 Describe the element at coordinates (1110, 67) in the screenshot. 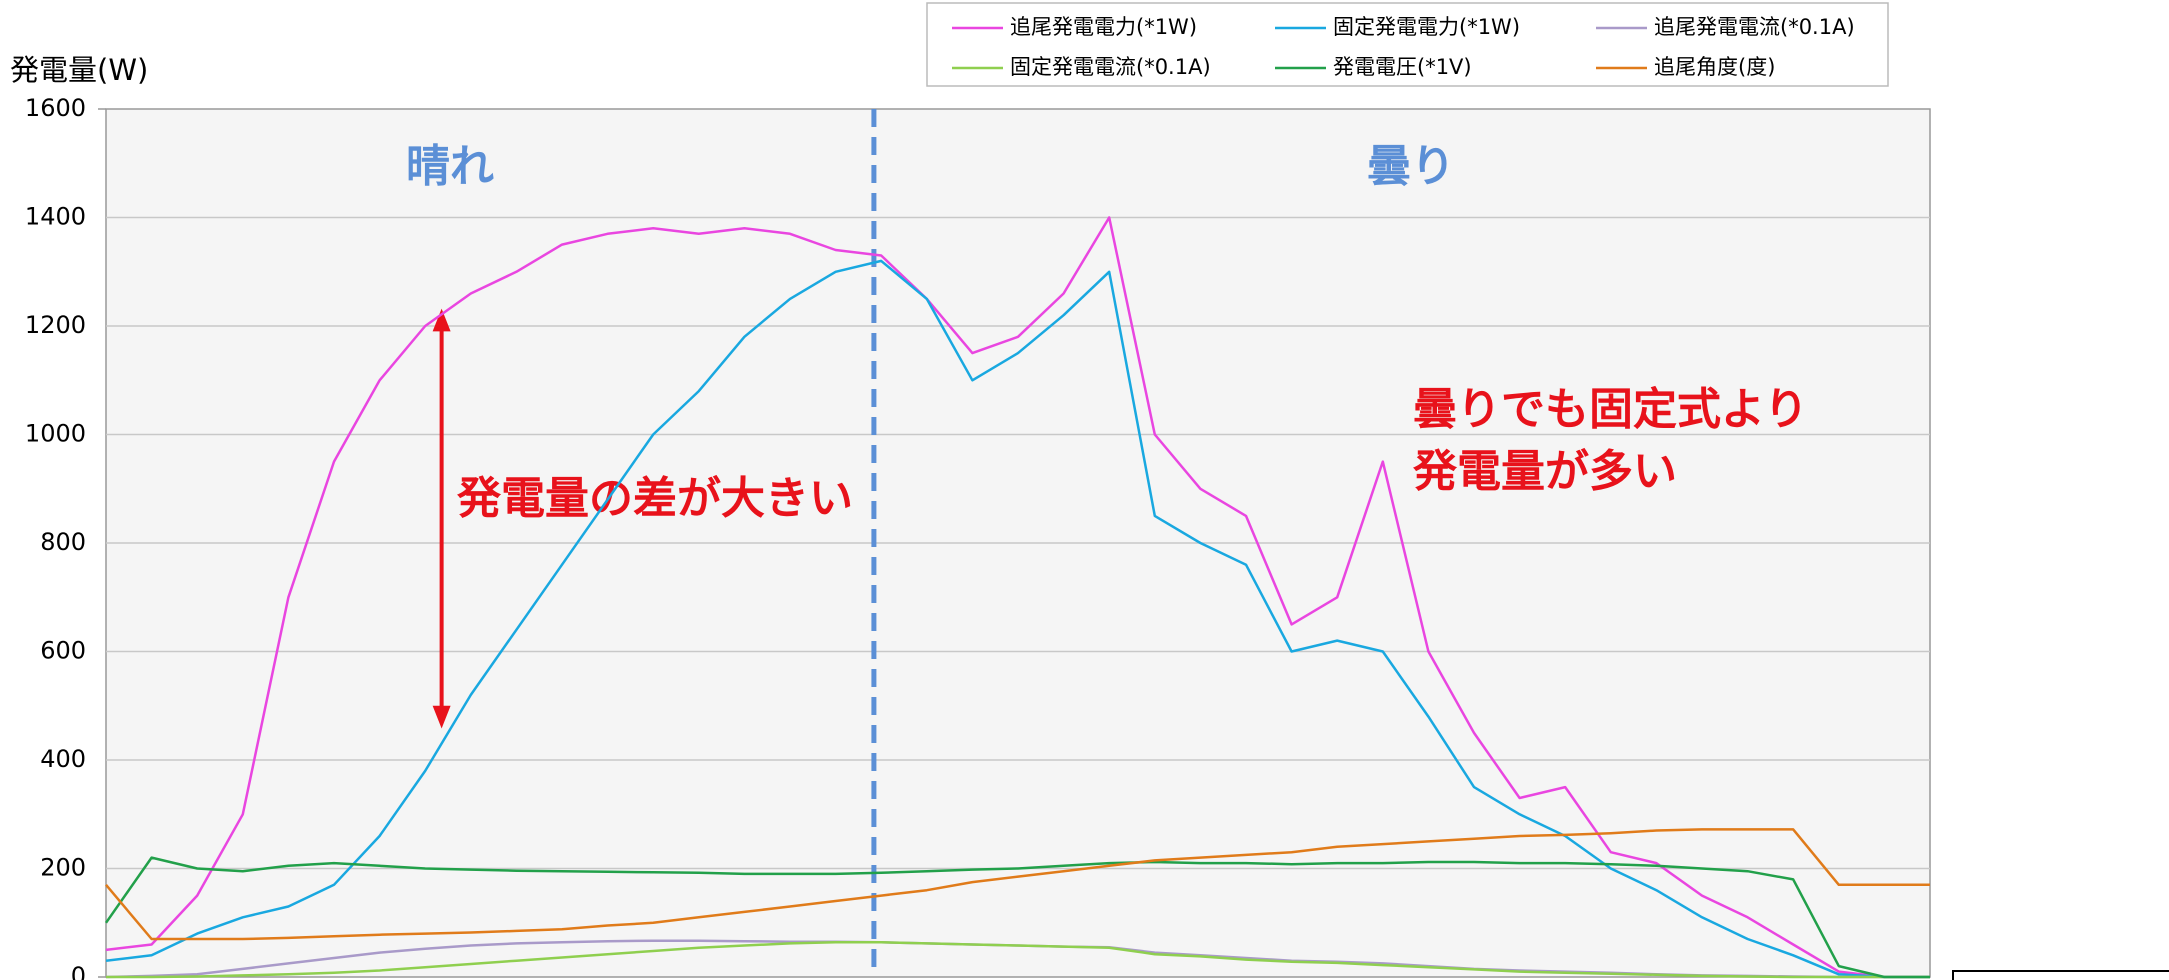

I see `legend-label: 固定発電電流(*0.1A)` at that location.